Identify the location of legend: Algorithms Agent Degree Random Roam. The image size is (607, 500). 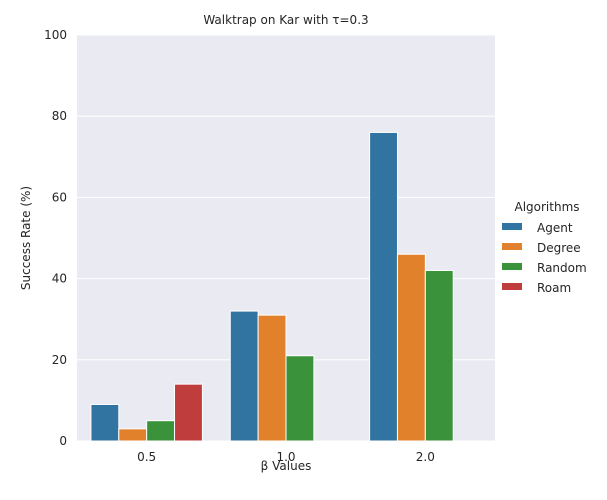
(544, 247).